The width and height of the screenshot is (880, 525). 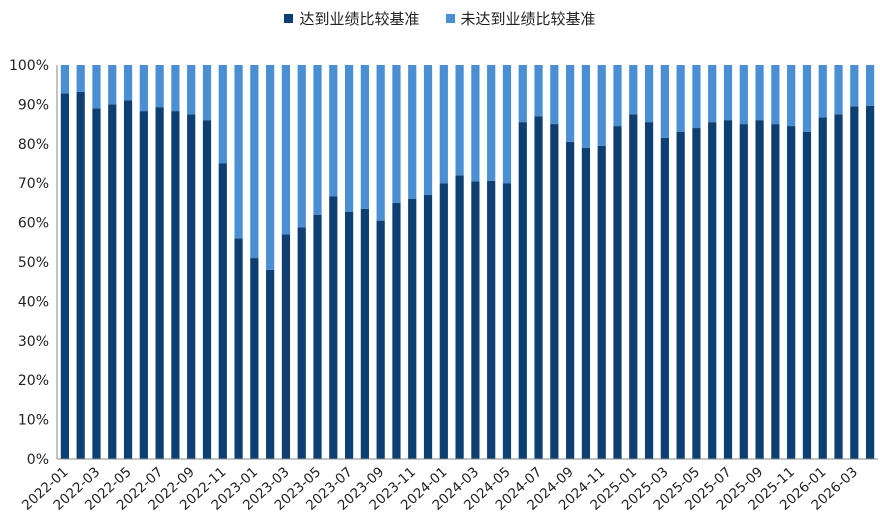 What do you see at coordinates (33, 145) in the screenshot?
I see `y-tick-label: 80%` at bounding box center [33, 145].